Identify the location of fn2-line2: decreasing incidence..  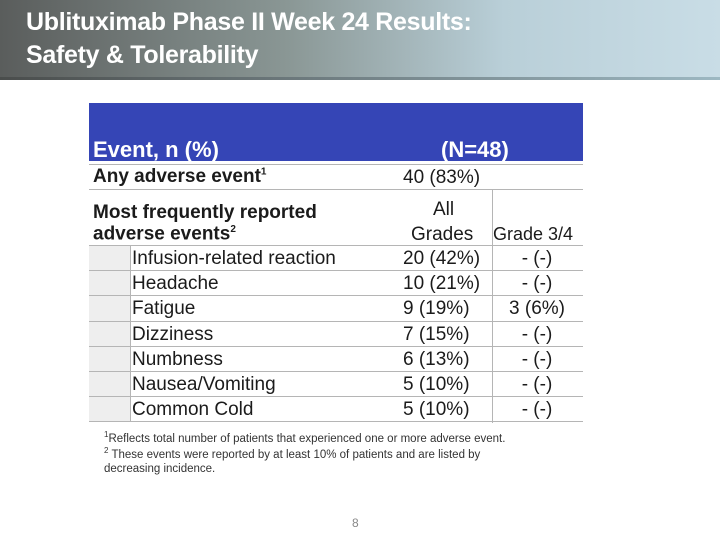
(160, 468).